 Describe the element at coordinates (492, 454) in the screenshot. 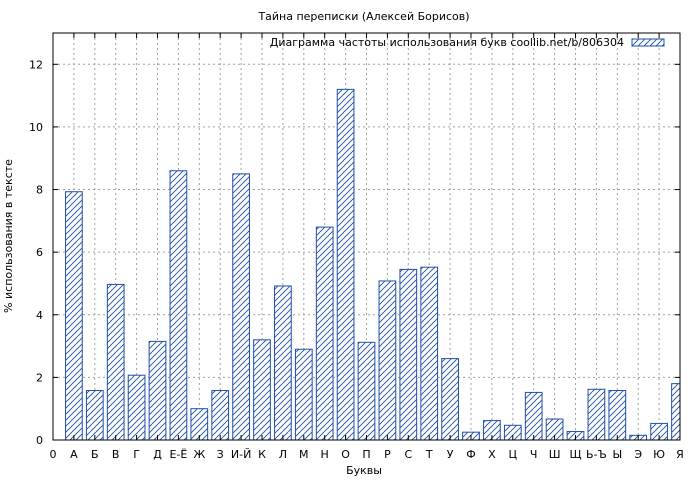

I see `x-tick-label: Х` at that location.